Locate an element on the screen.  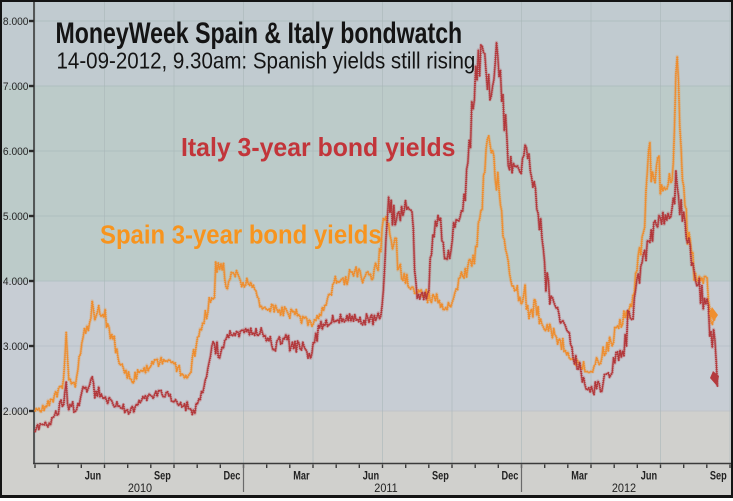
svg-text:MoneyWeek Spain & Italy bondwa: MoneyWeek Spain & Italy bondwatch is located at coordinates (259, 33).